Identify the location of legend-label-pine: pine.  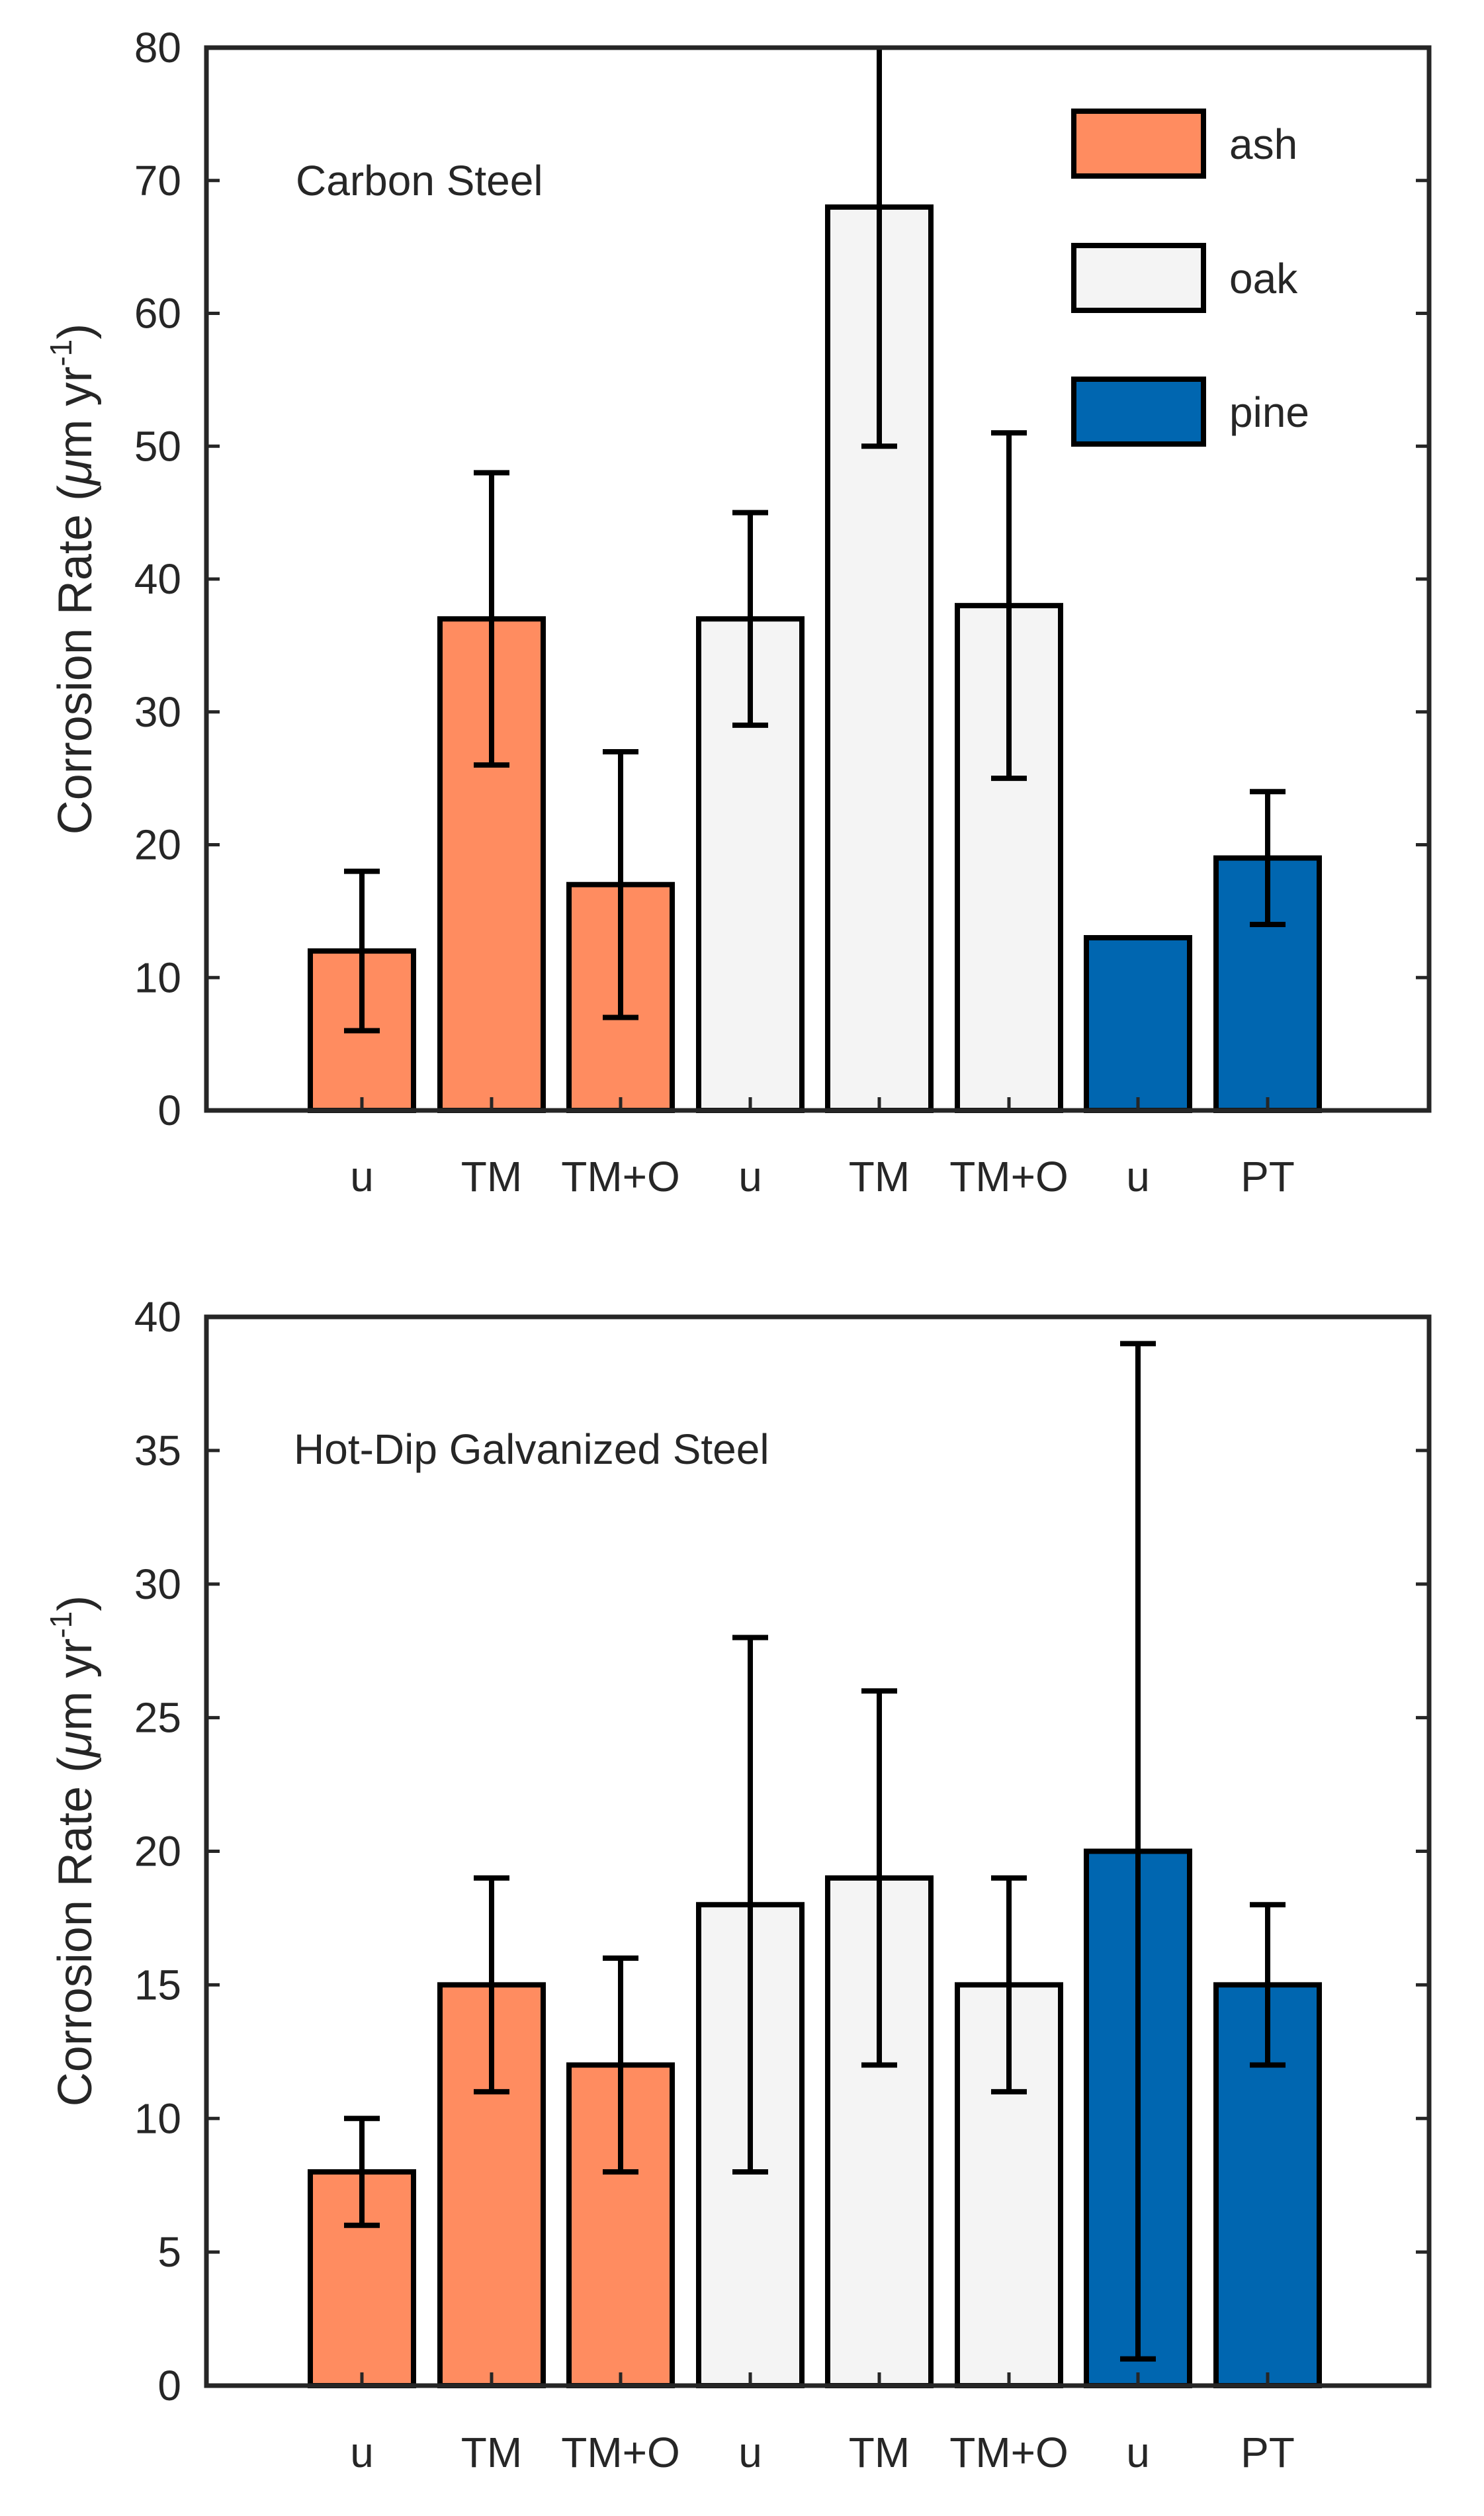
(1269, 412).